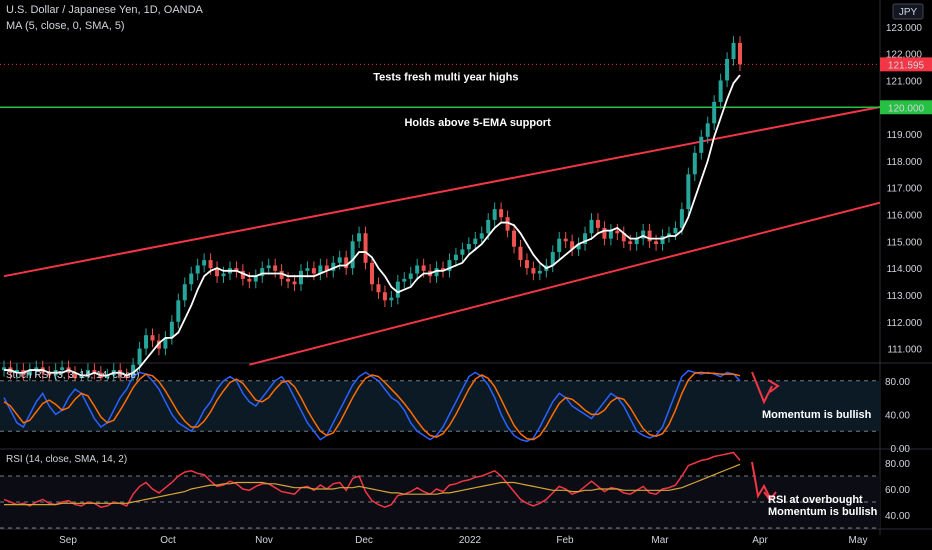 This screenshot has width=932, height=550. I want to click on time-tick-label: Nov, so click(264, 540).